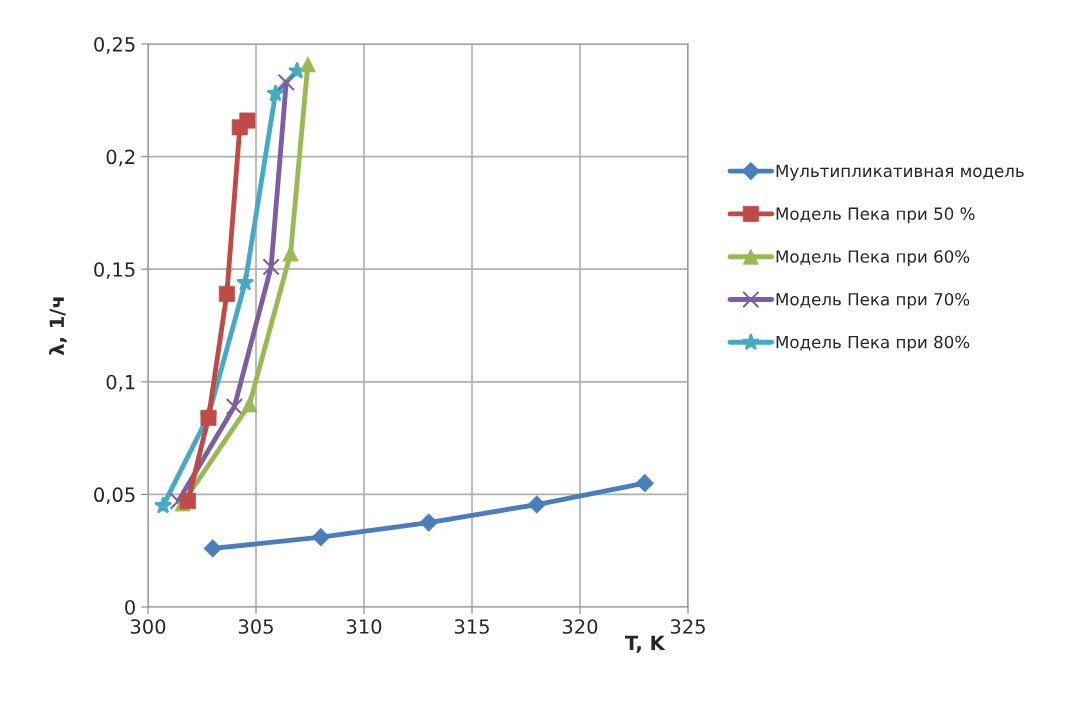 The height and width of the screenshot is (725, 1075). I want to click on x-tick-label: 310, so click(364, 626).